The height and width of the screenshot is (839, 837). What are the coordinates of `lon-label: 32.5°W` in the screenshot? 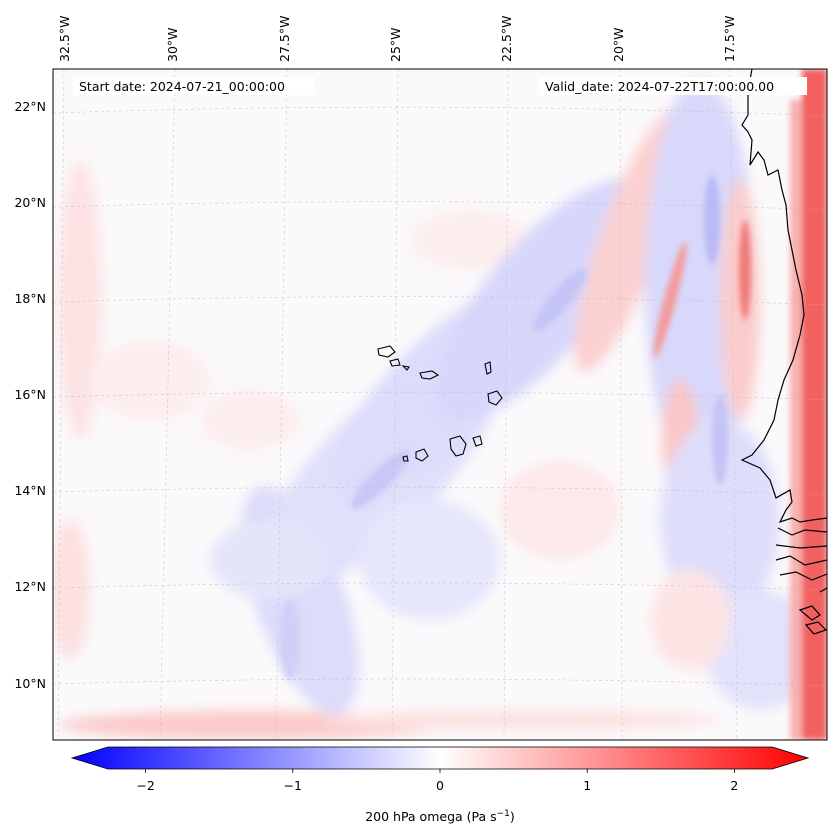 It's located at (64, 39).